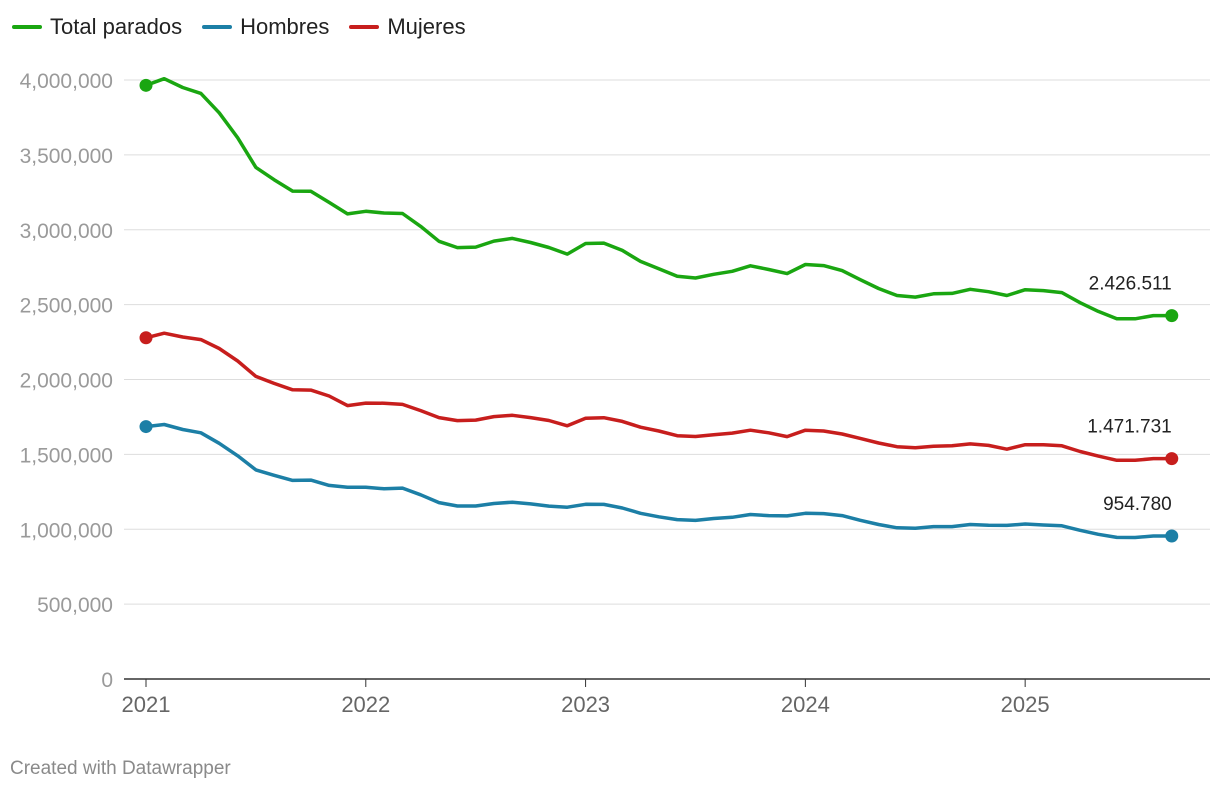  What do you see at coordinates (585, 704) in the screenshot?
I see `x-tick-label: 2023` at bounding box center [585, 704].